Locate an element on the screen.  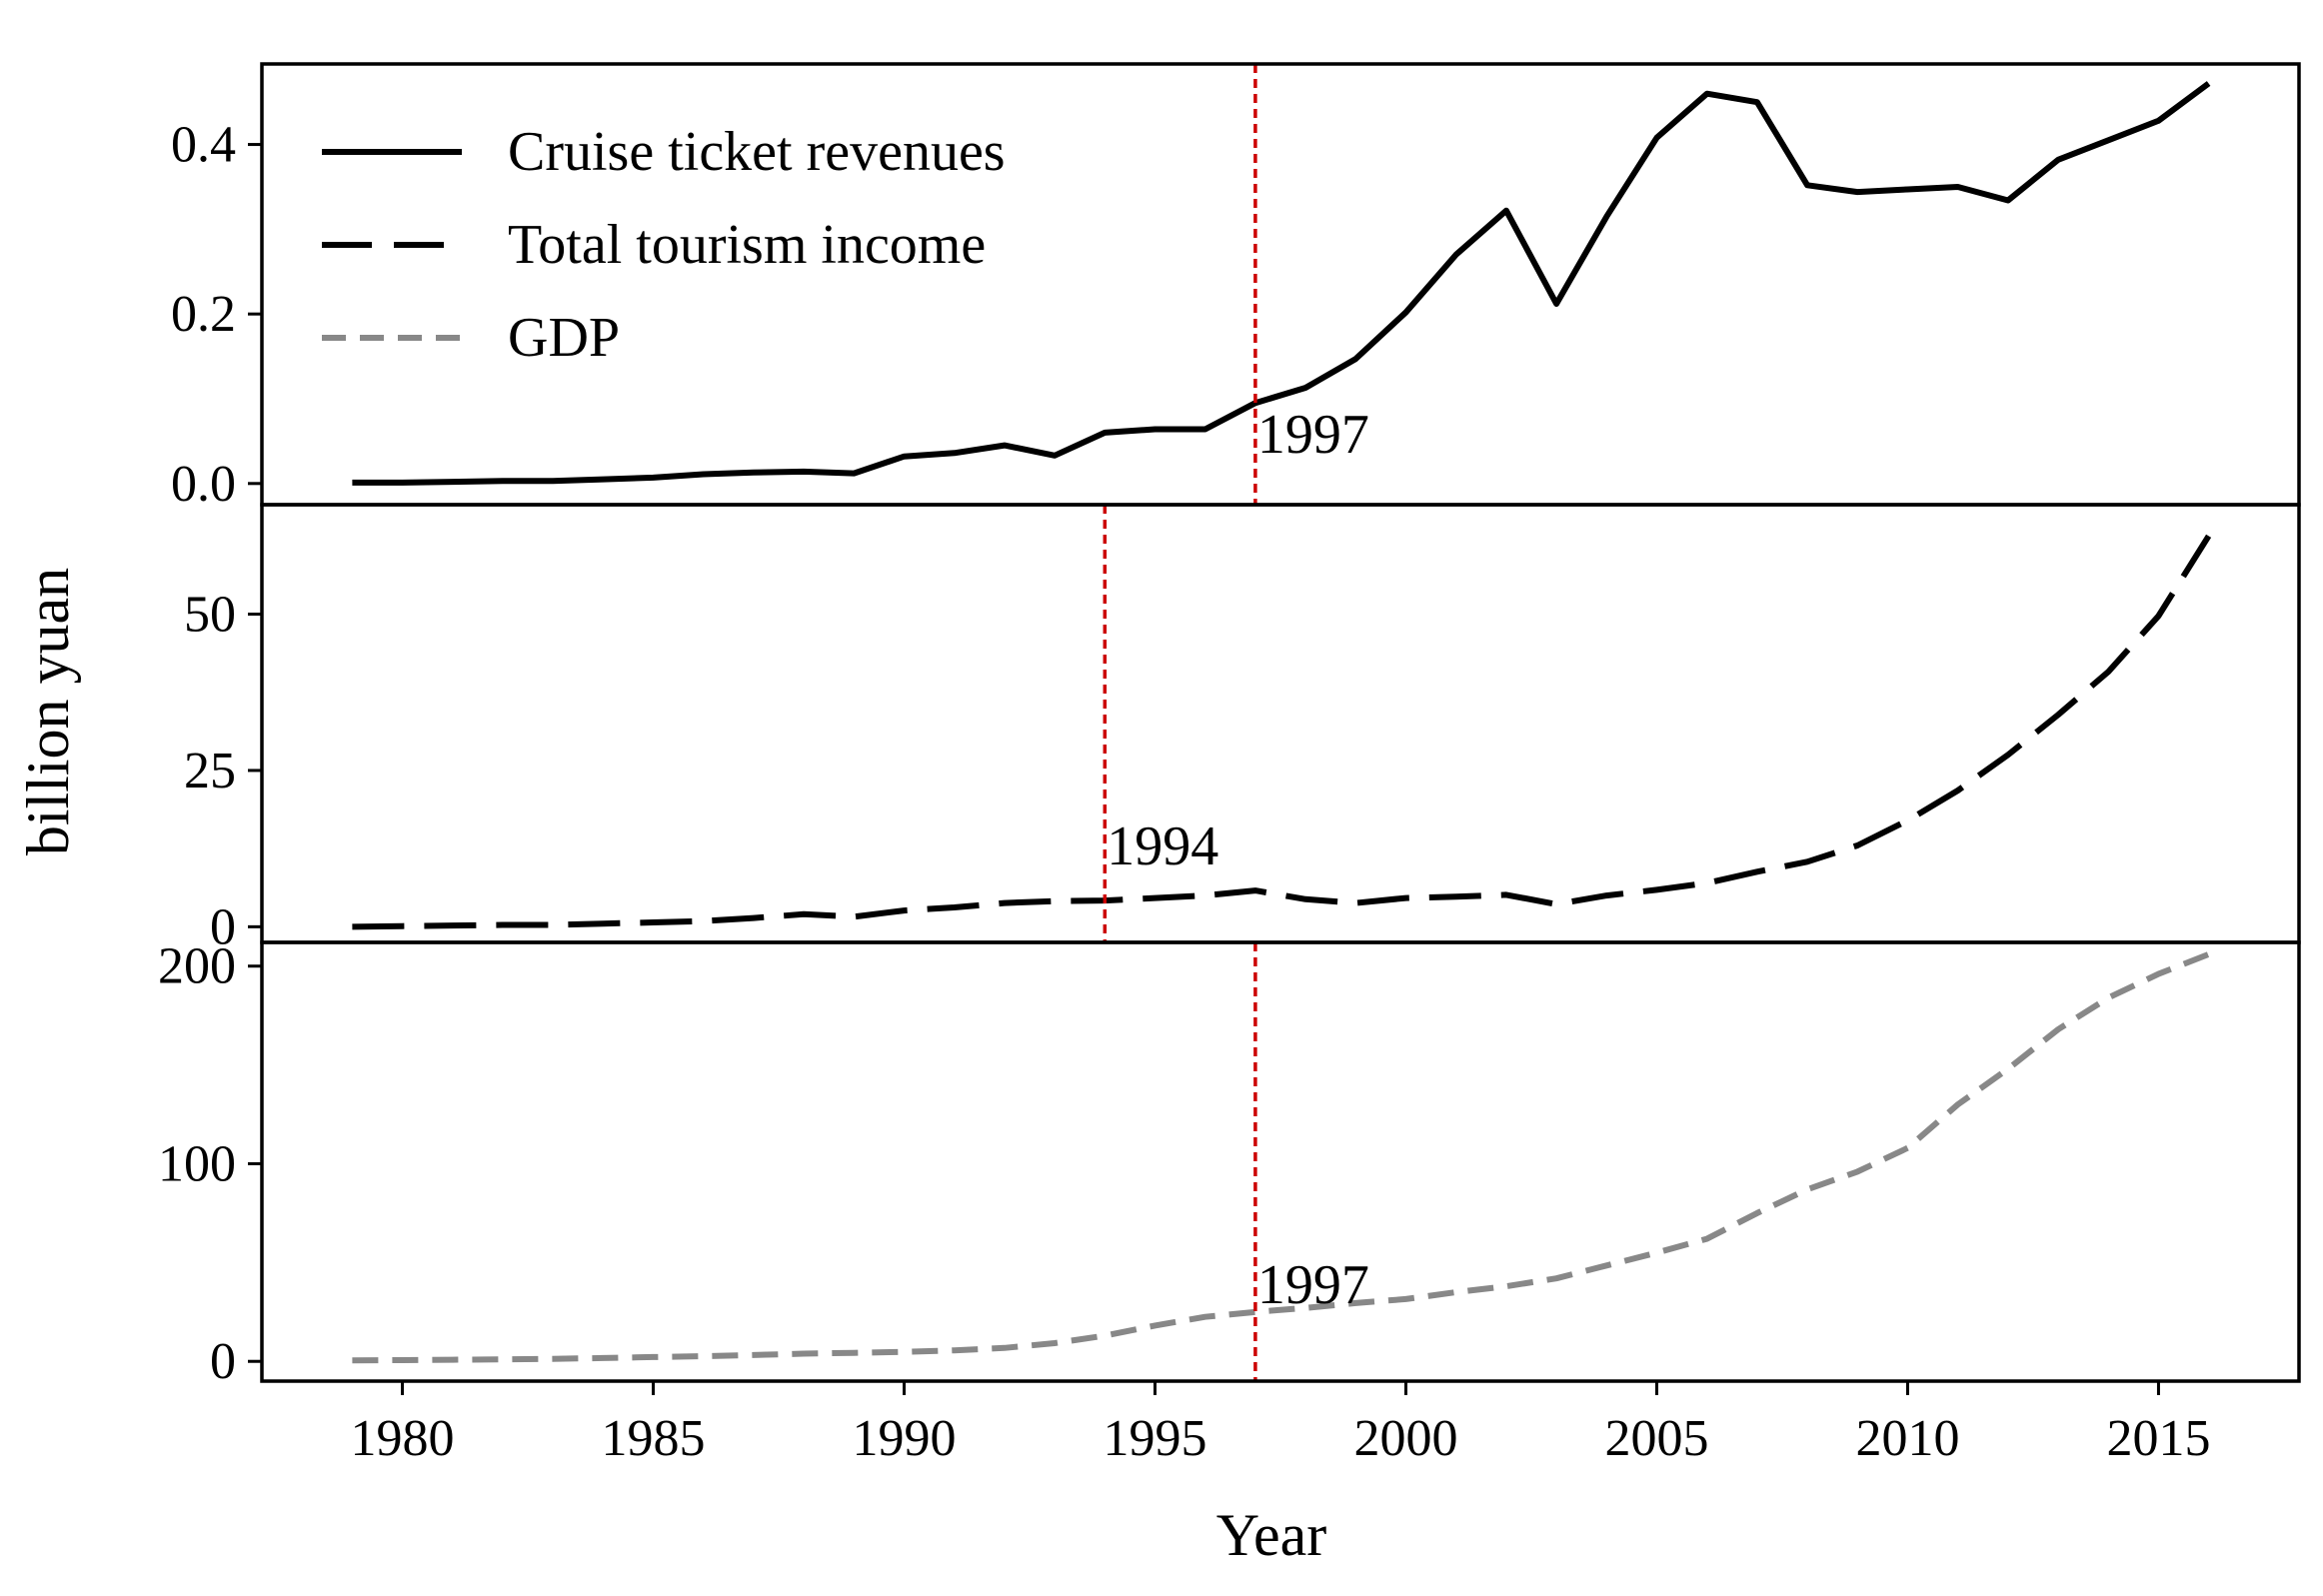
cruise-break-label: 1997 is located at coordinates (1313, 435).